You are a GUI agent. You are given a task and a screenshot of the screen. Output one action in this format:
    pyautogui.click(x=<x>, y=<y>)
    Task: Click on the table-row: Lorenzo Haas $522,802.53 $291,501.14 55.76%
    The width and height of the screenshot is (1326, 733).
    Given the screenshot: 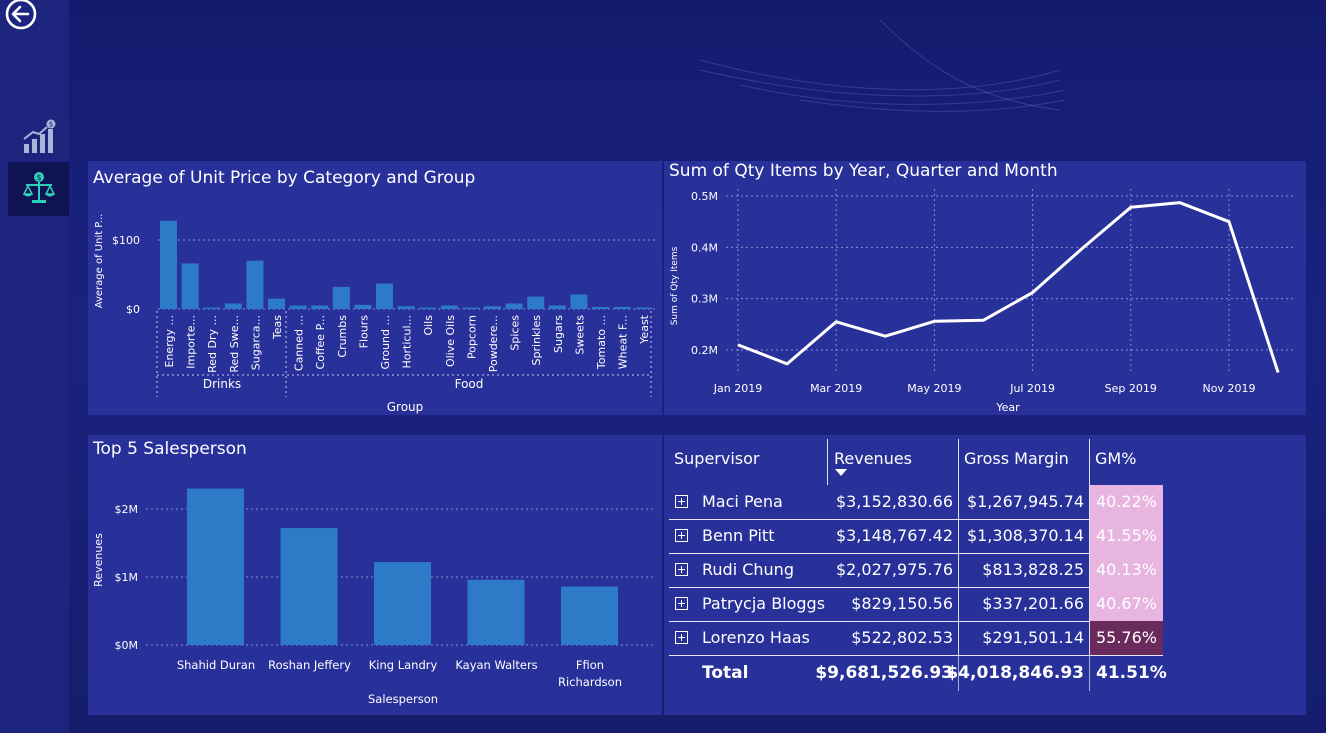 What is the action you would take?
    pyautogui.click(x=916, y=638)
    